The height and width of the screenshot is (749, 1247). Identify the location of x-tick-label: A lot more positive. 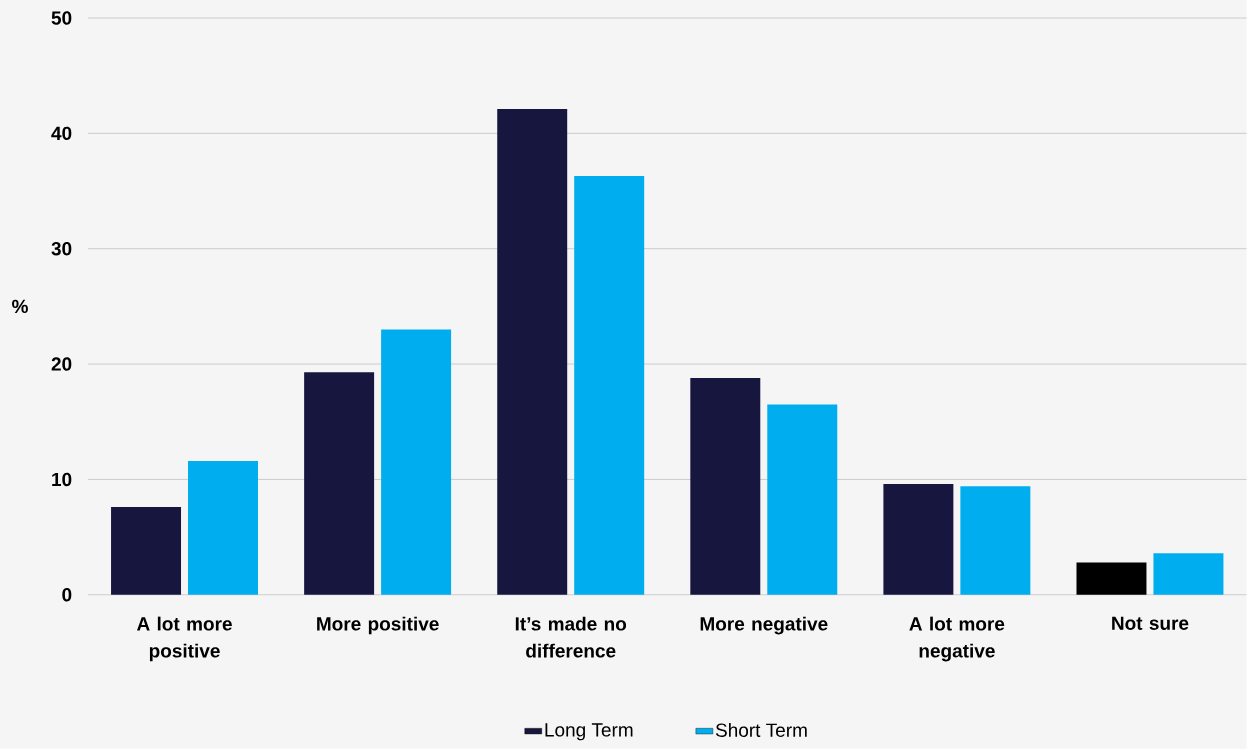
(184, 639).